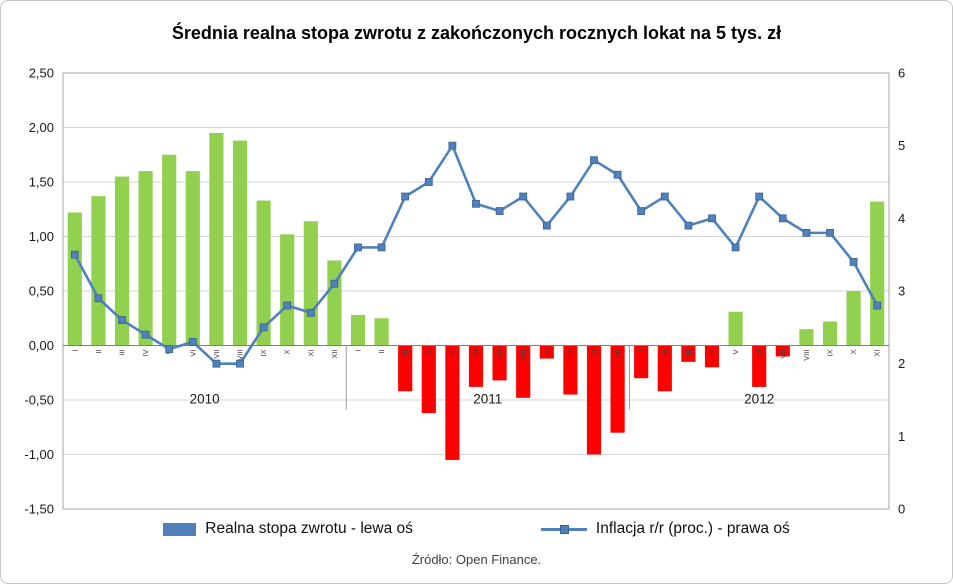  Describe the element at coordinates (41, 236) in the screenshot. I see `left-axis-tick-label: 1,00` at that location.